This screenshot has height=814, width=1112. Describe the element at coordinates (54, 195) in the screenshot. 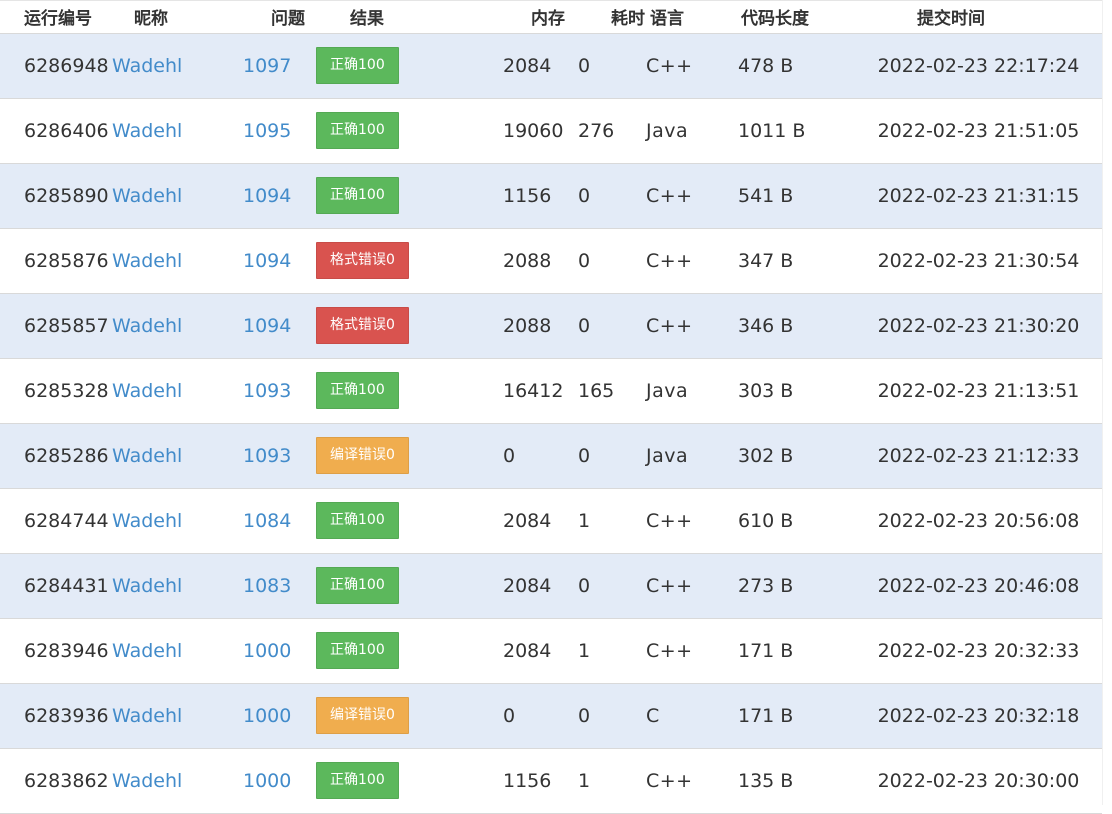

I see `run-id-cell: 6285890` at that location.